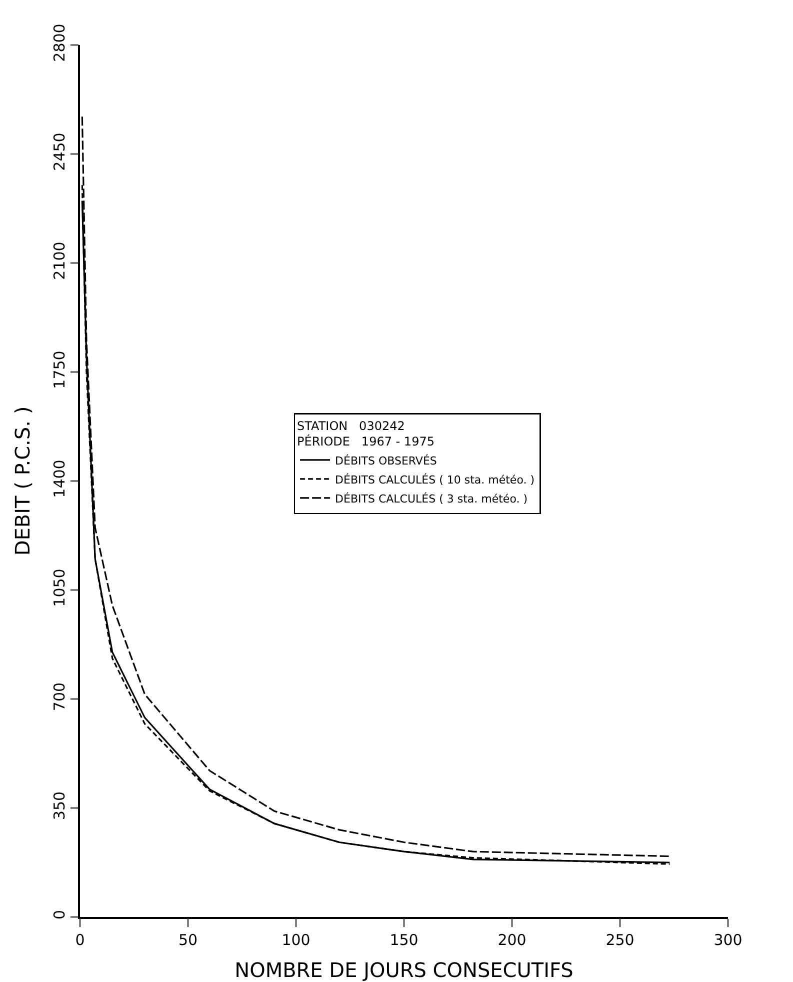 Image resolution: width=793 pixels, height=982 pixels. Describe the element at coordinates (59, 261) in the screenshot. I see `y-tick-label: 2100` at that location.